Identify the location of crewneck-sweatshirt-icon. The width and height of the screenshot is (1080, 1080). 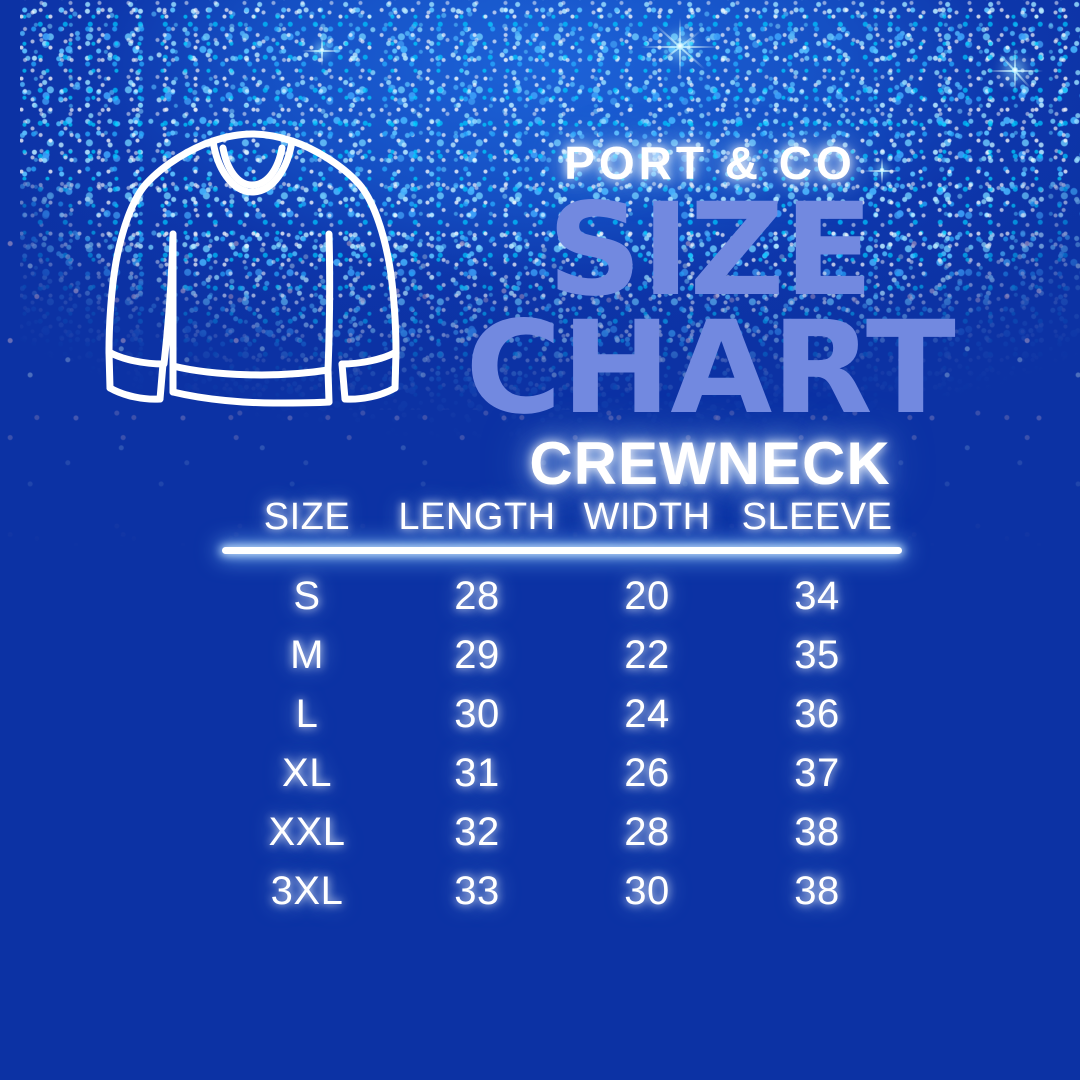
(256, 269).